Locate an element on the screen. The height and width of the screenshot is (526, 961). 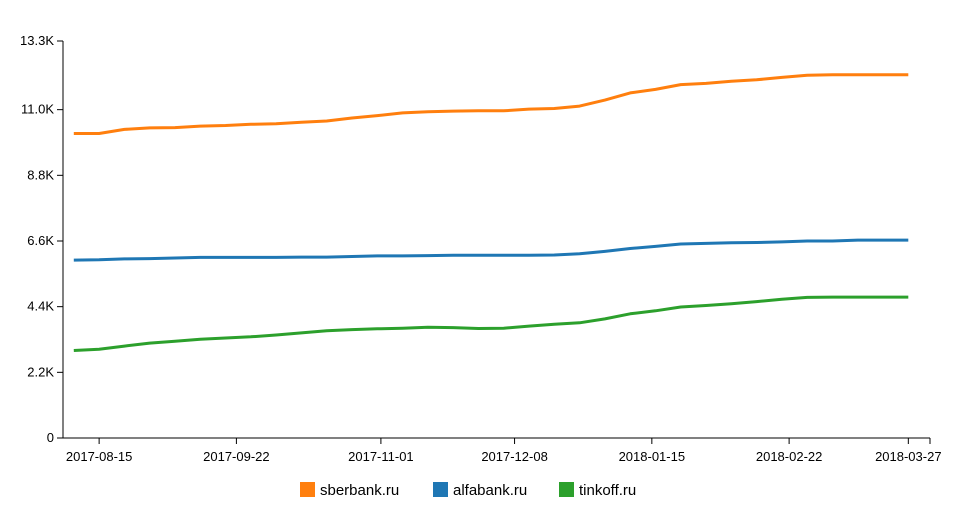
y-tick-label: 6.6K is located at coordinates (40, 240).